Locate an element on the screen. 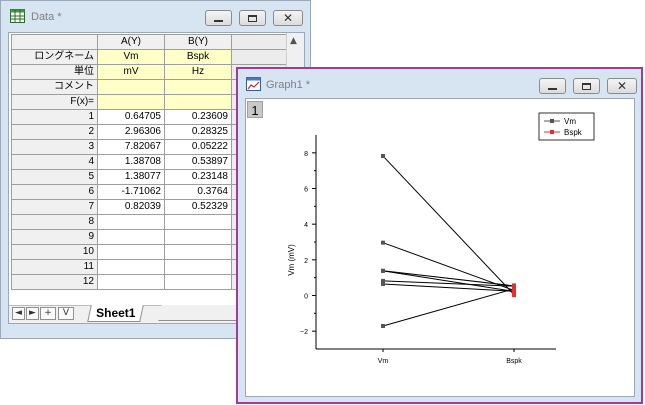 The width and height of the screenshot is (645, 405). next-sheet-button: ► is located at coordinates (32, 313).